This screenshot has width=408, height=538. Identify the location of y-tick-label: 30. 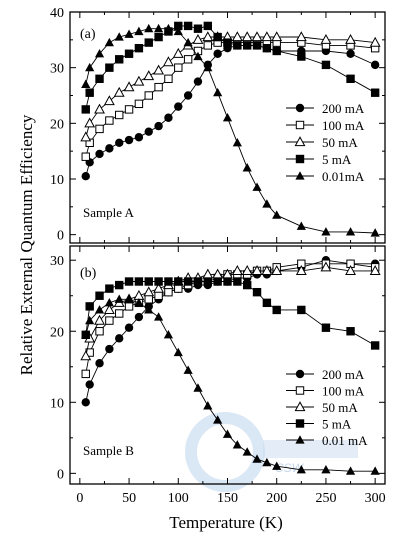
(57, 69).